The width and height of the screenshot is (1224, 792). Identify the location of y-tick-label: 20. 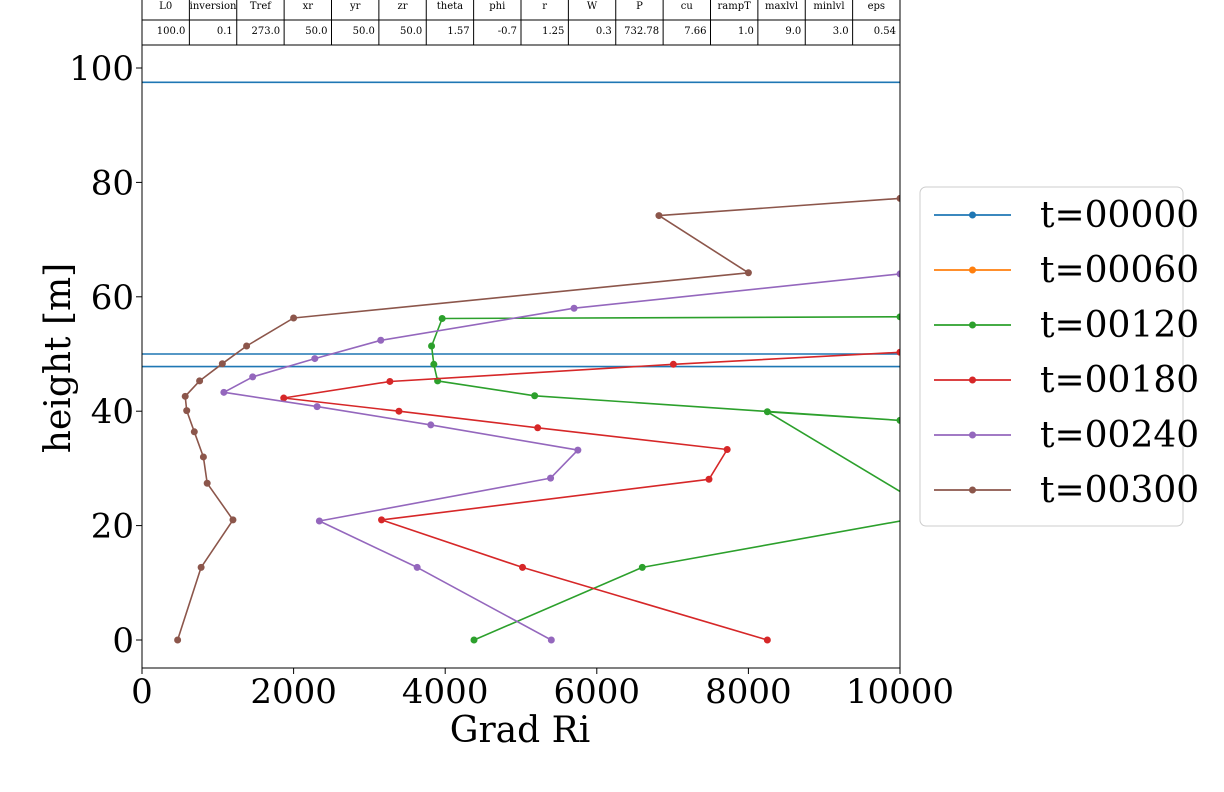
(112, 527).